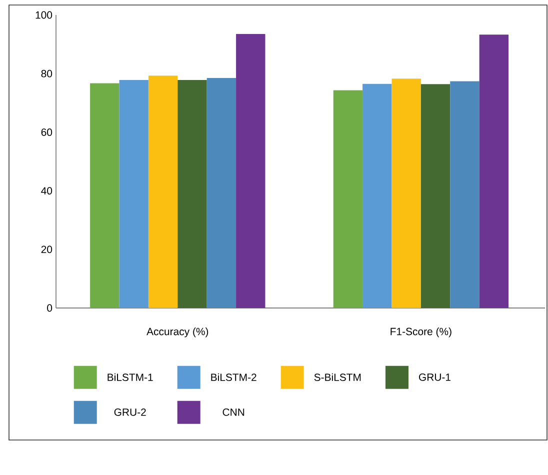 This screenshot has height=475, width=548. Describe the element at coordinates (177, 333) in the screenshot. I see `x-tick-label: Accuracy (%)` at that location.